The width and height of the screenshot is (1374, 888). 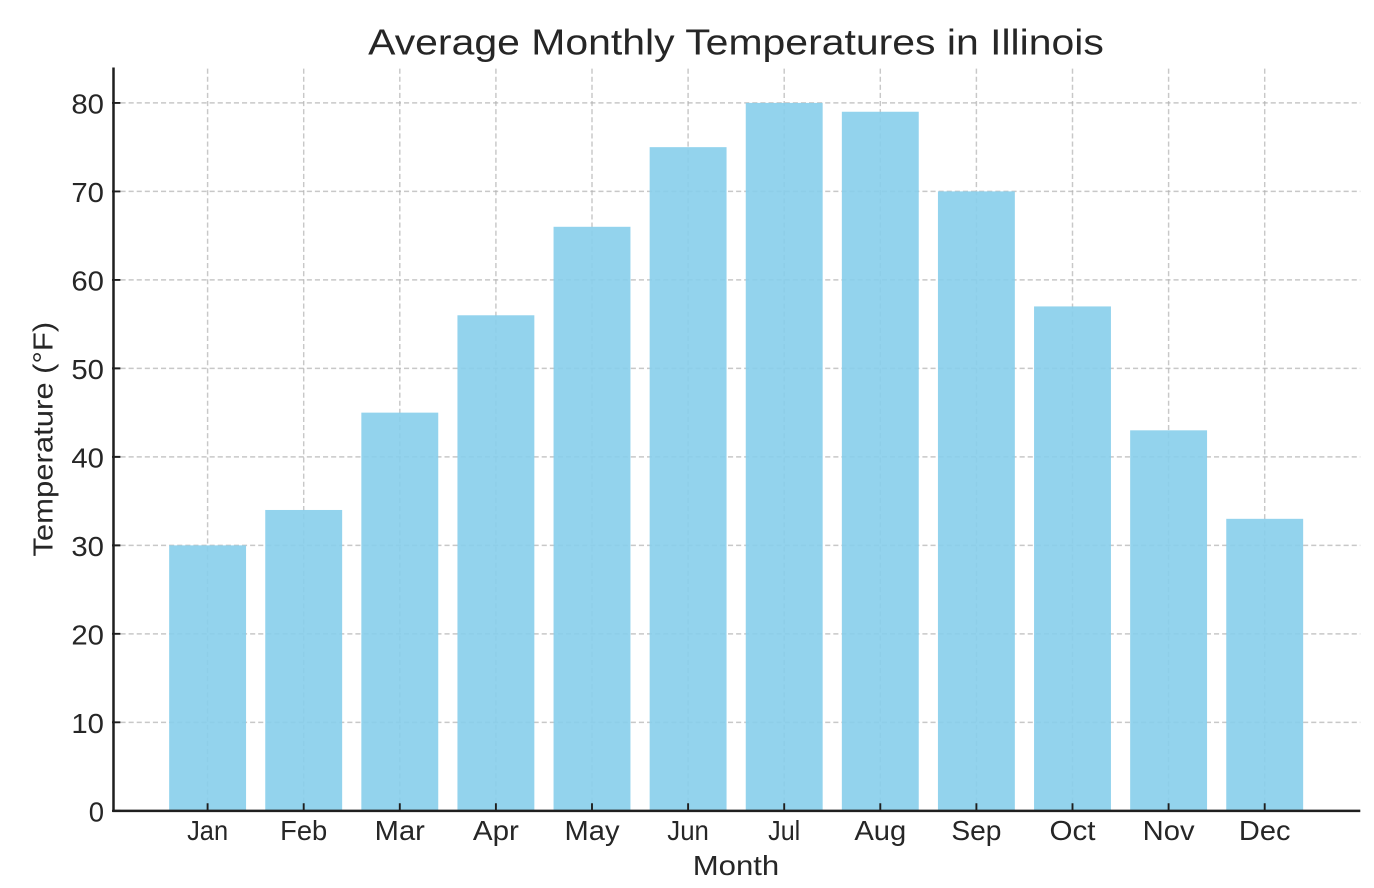 I want to click on svg-text: 30, so click(x=87, y=546).